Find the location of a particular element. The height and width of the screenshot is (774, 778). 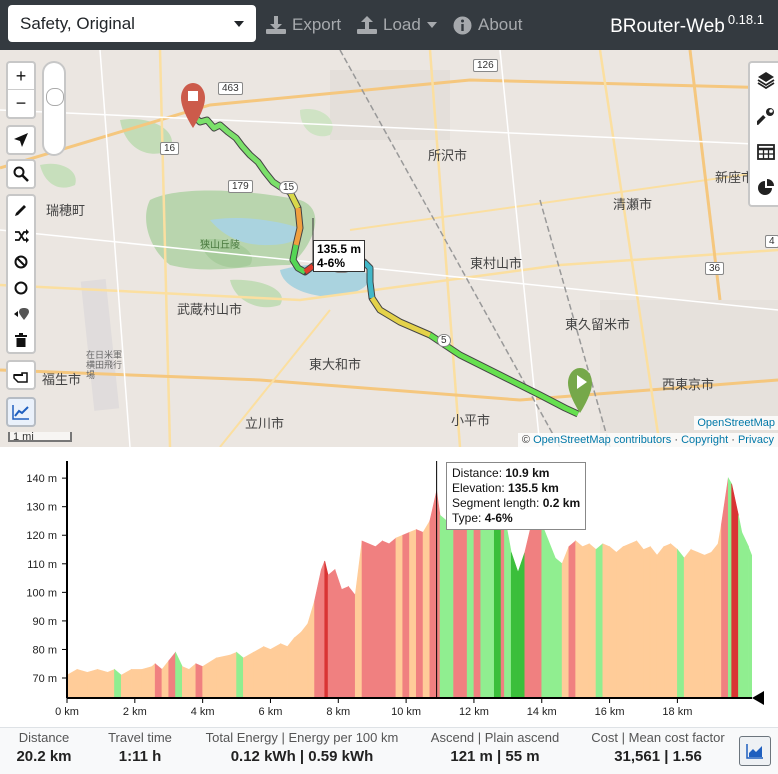

table-icon is located at coordinates (766, 152).